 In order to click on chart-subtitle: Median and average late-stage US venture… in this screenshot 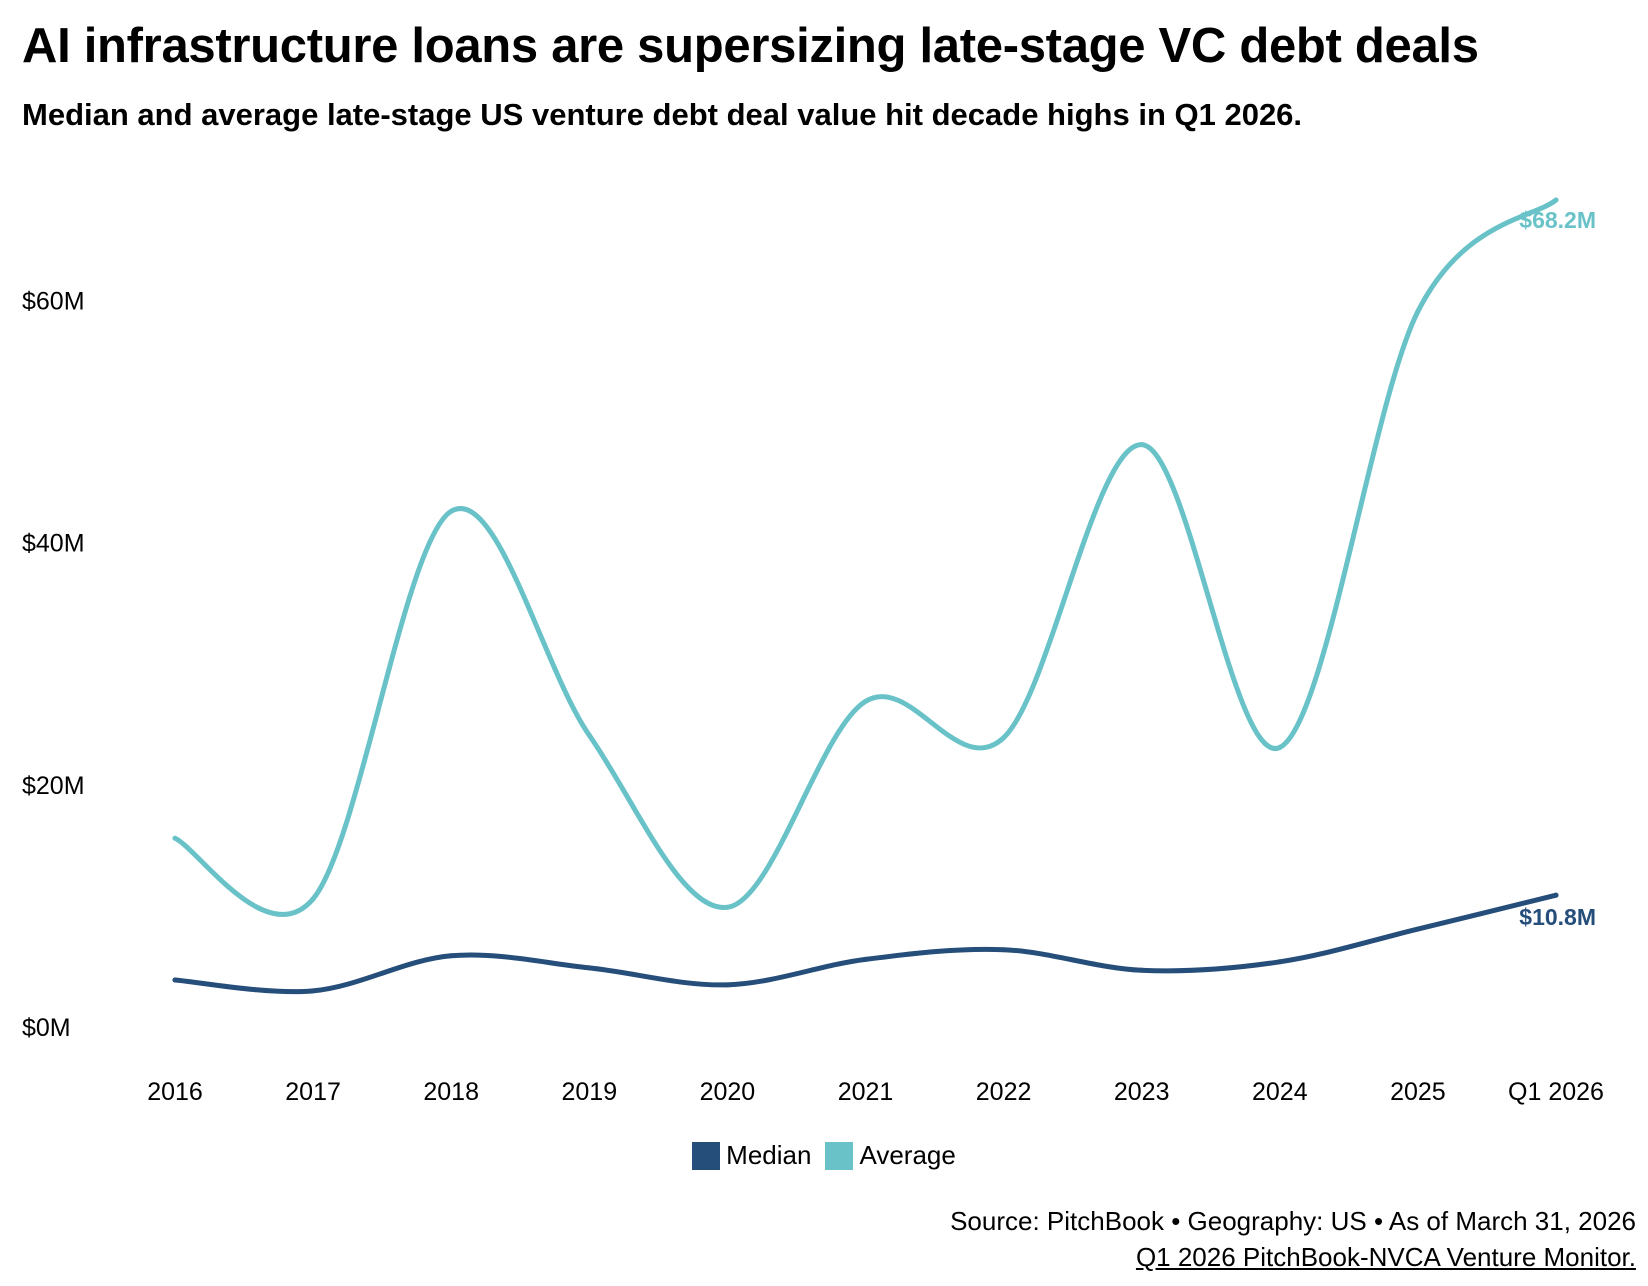, I will do `click(662, 114)`.